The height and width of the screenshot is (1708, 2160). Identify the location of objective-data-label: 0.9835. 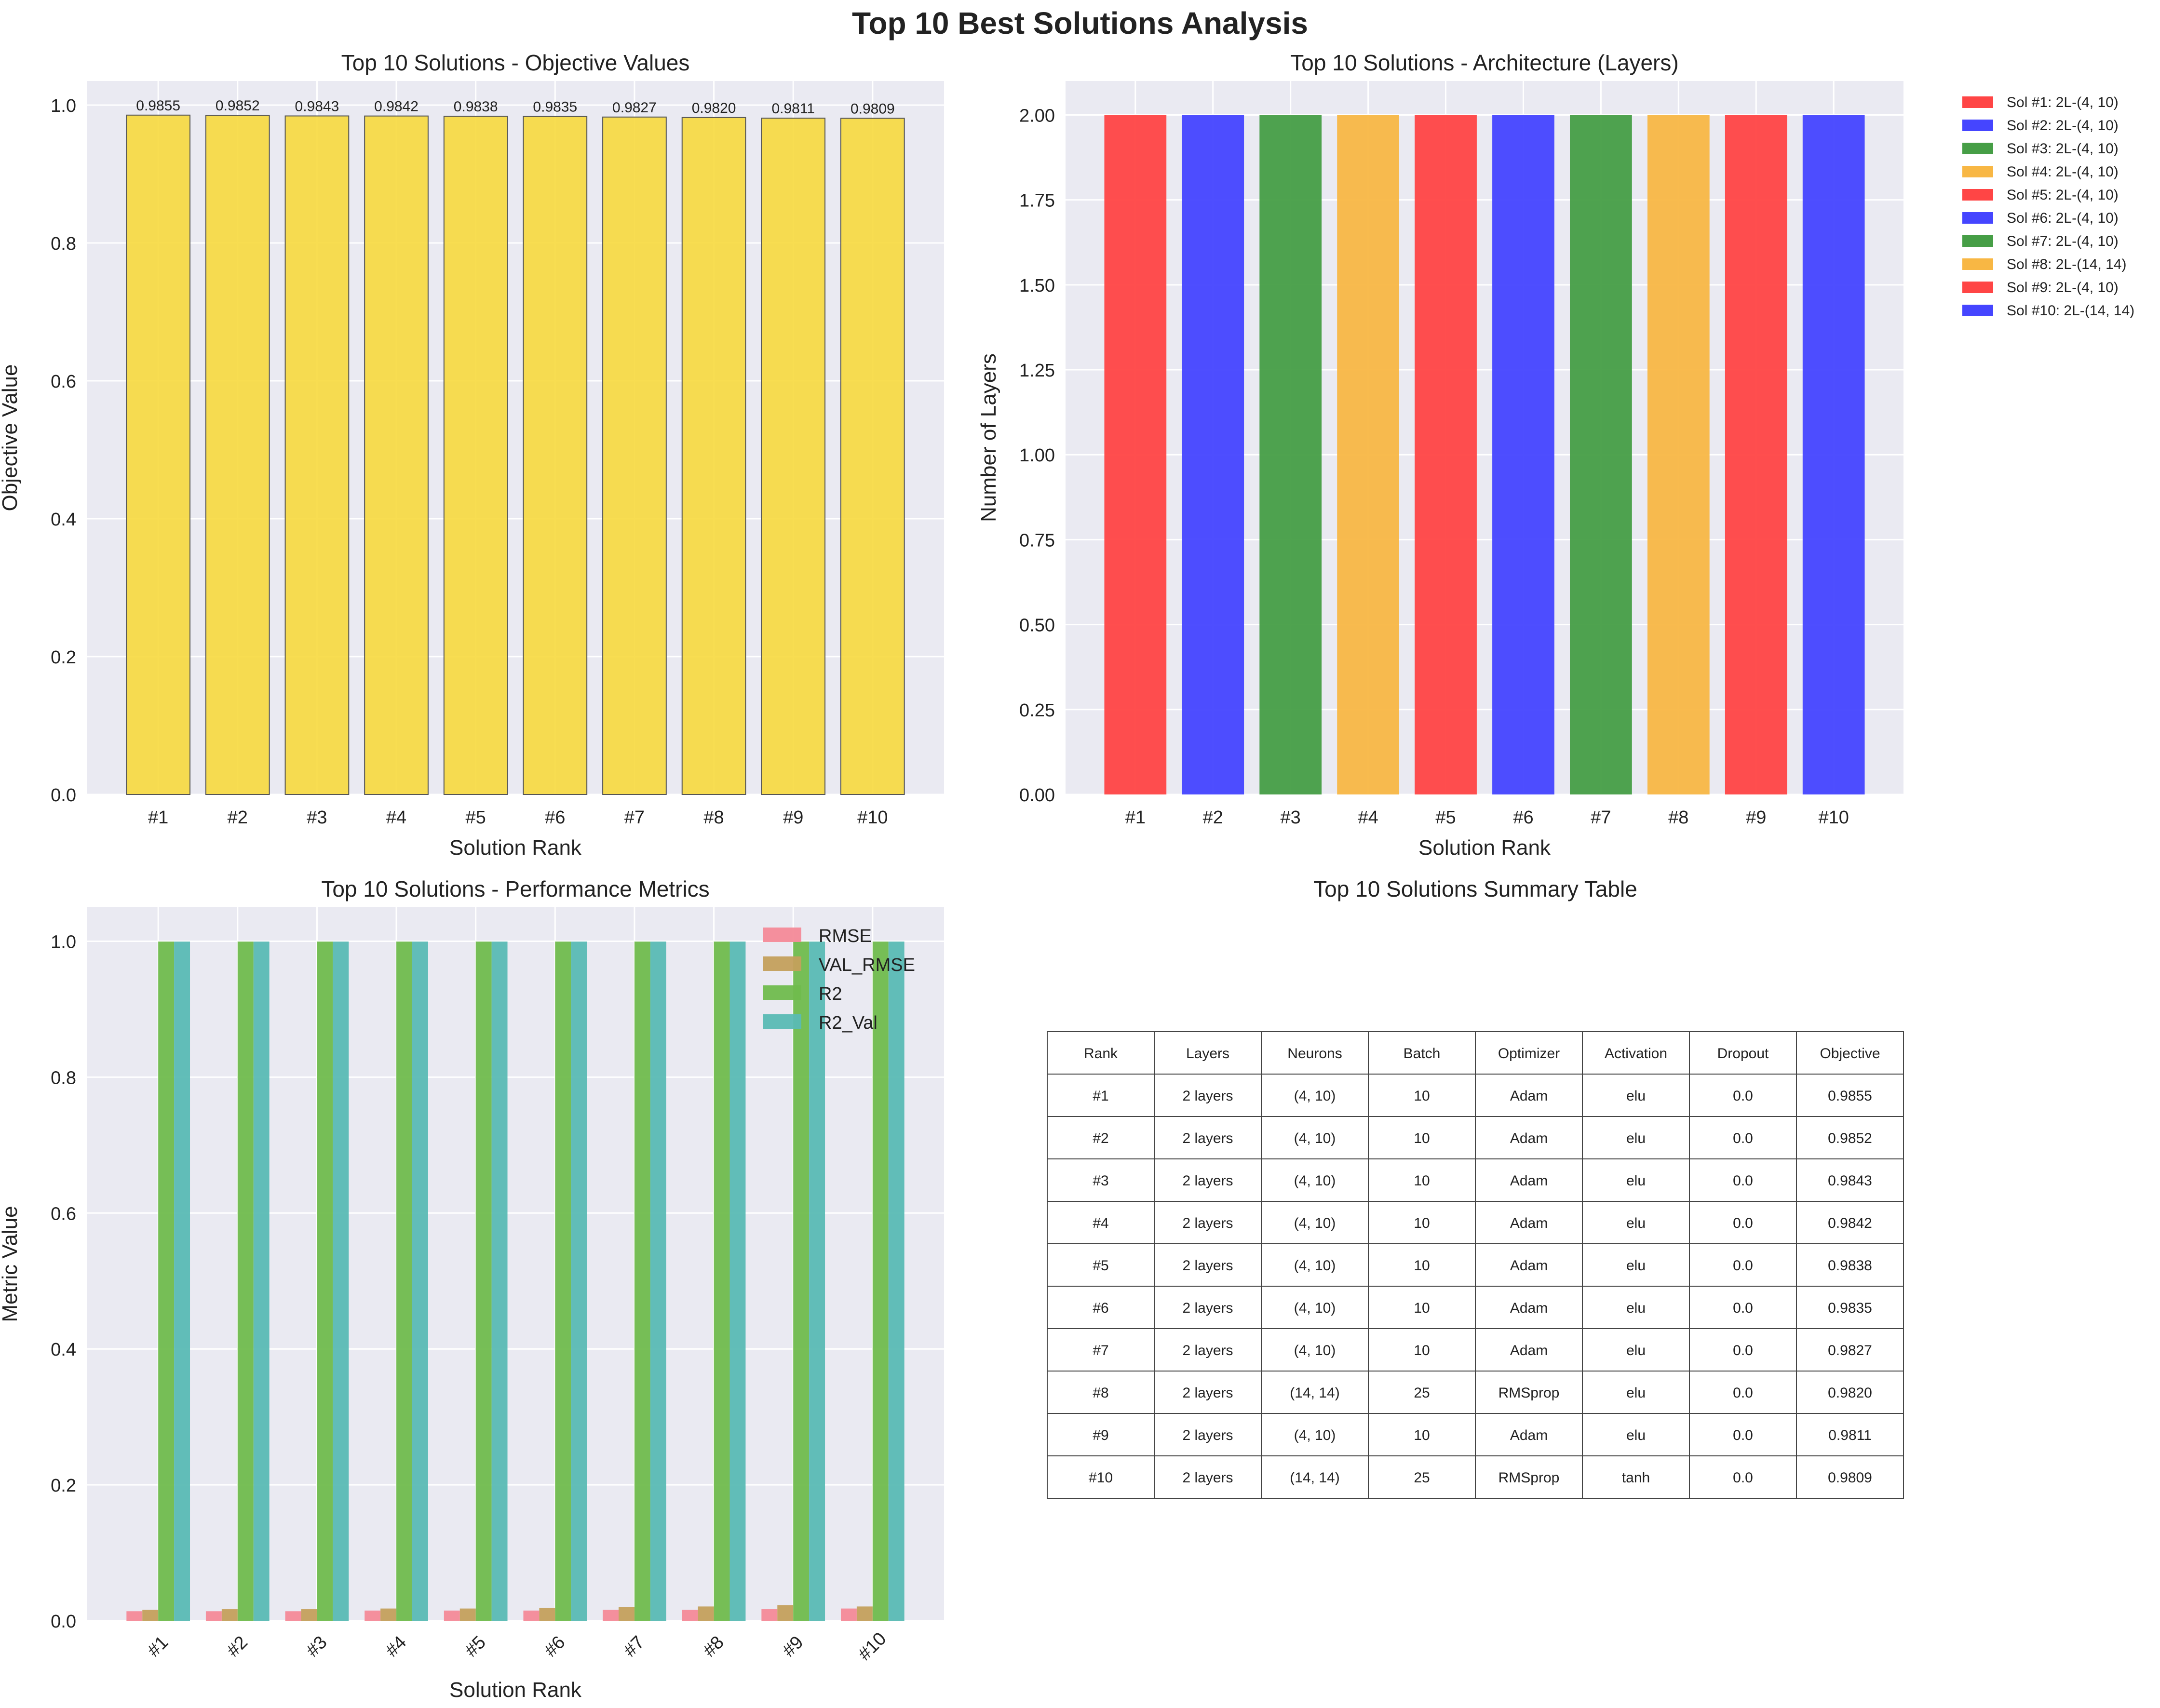
(555, 107).